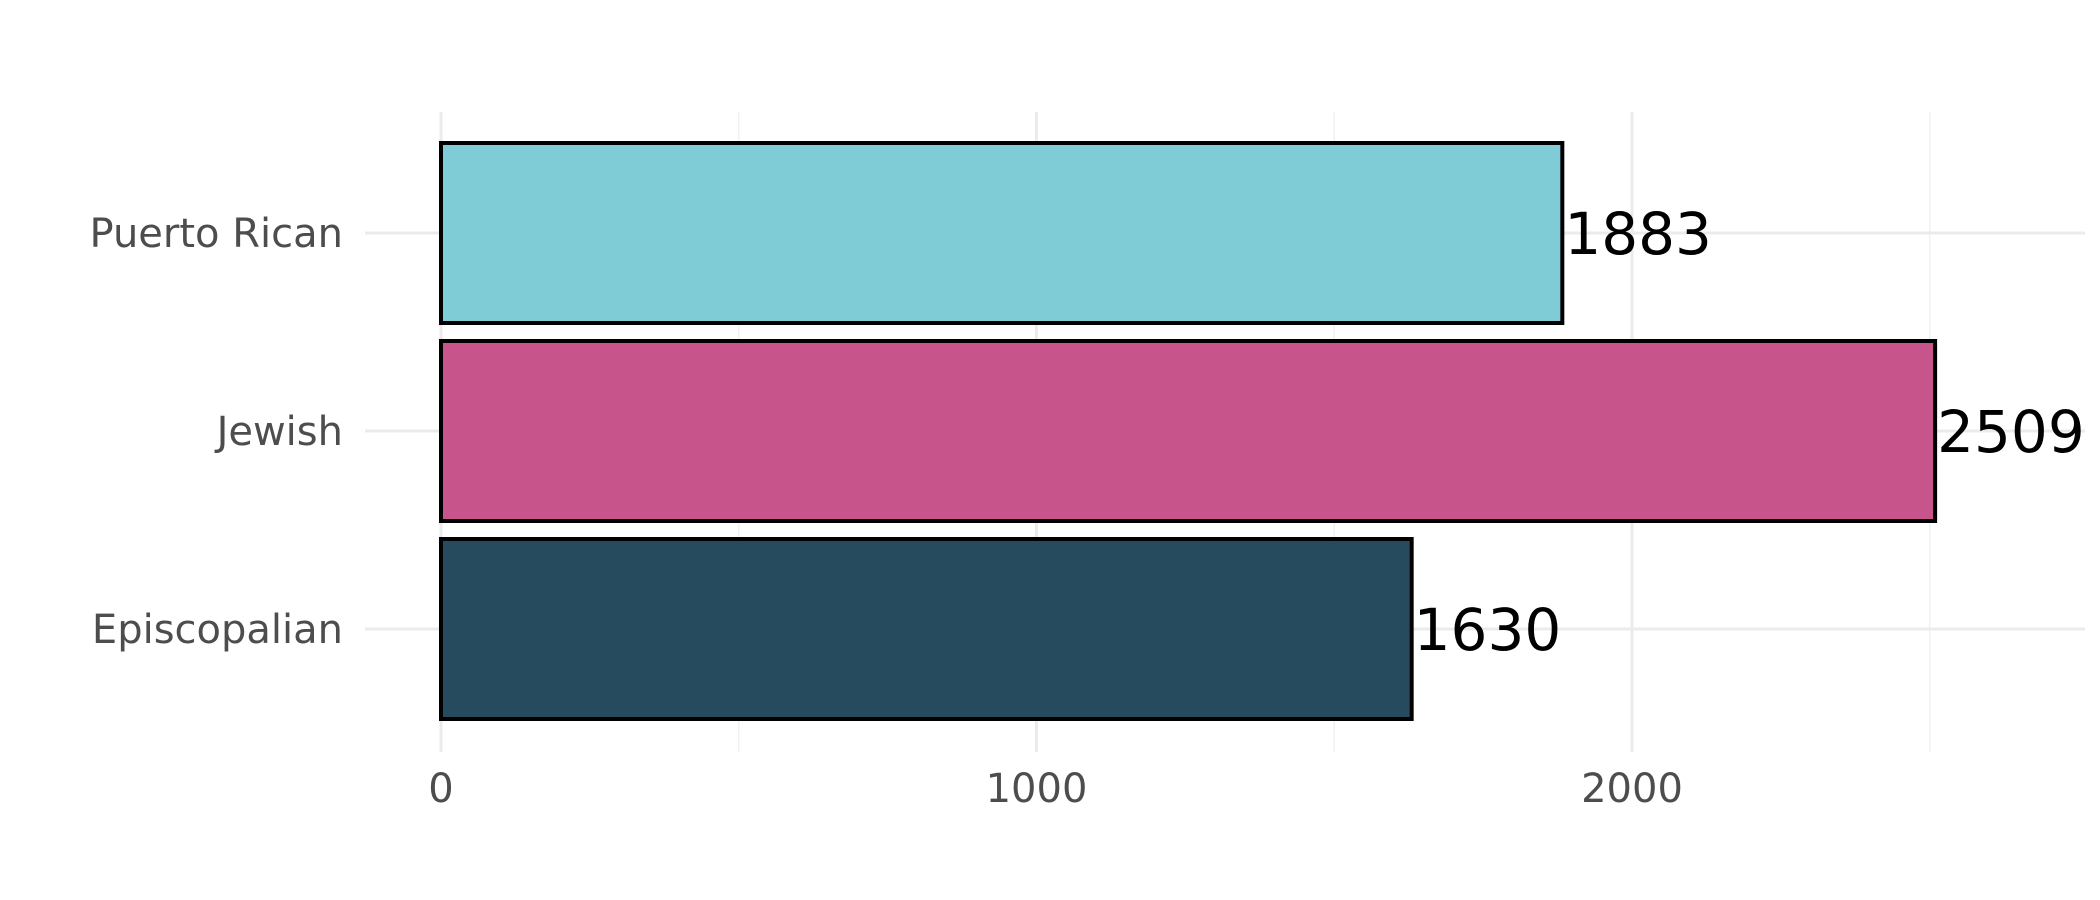 The width and height of the screenshot is (2100, 900). What do you see at coordinates (2011, 432) in the screenshot?
I see `data-label-1: 2509` at bounding box center [2011, 432].